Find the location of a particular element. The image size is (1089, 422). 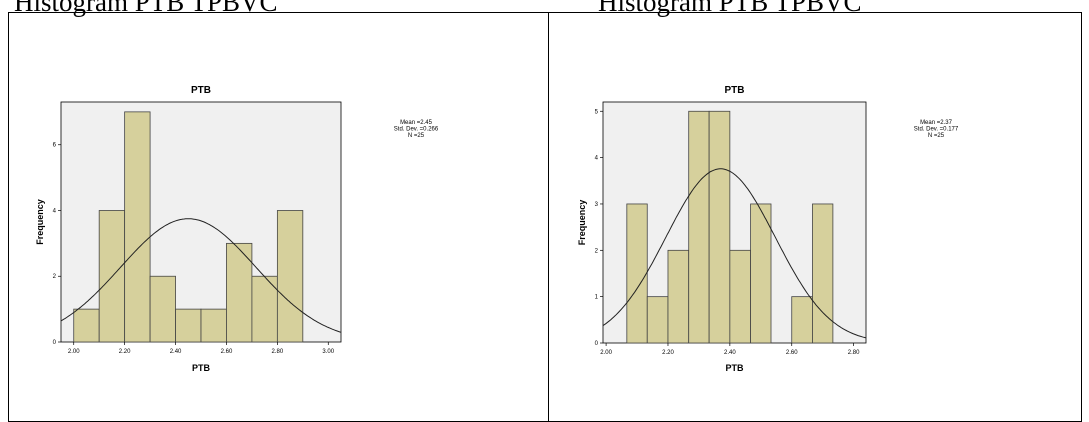

stats-line: Mean =2.37 is located at coordinates (936, 123).